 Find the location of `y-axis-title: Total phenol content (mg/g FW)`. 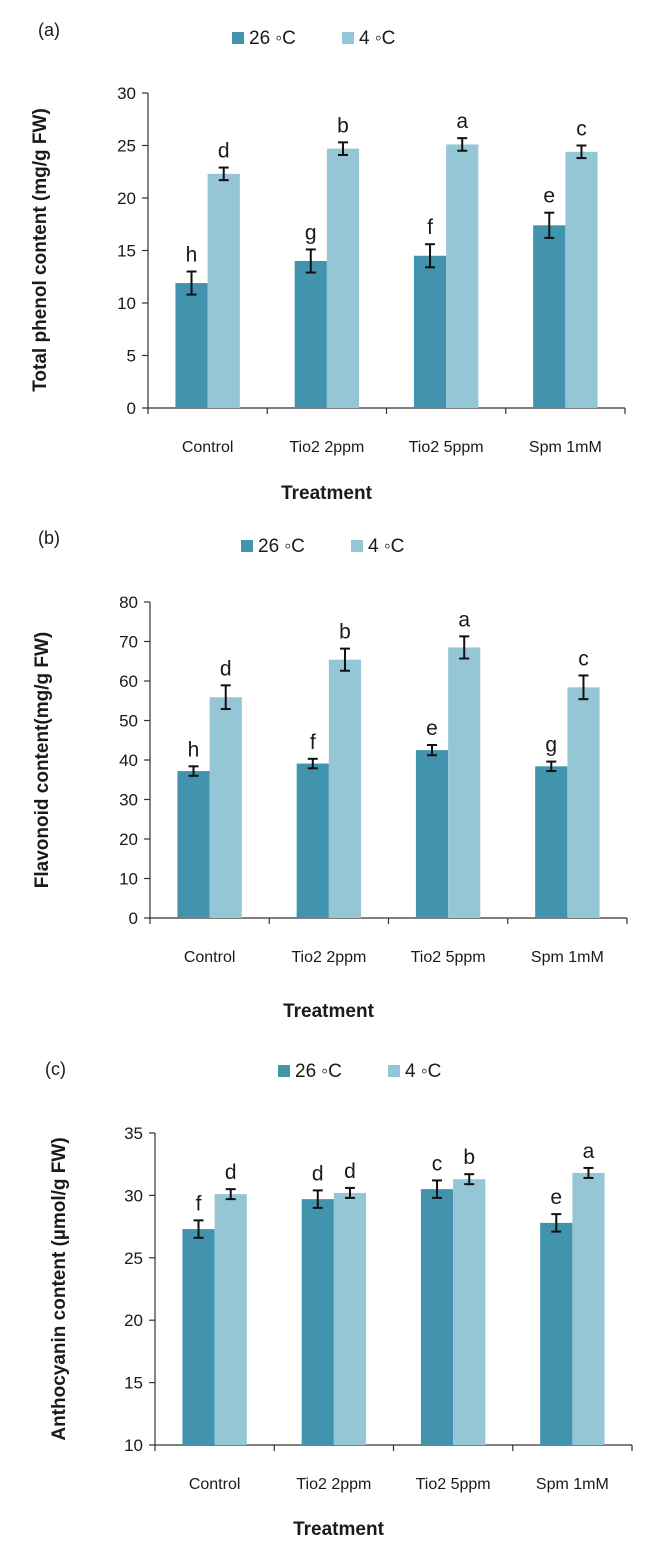

y-axis-title: Total phenol content (mg/g FW) is located at coordinates (40, 250).